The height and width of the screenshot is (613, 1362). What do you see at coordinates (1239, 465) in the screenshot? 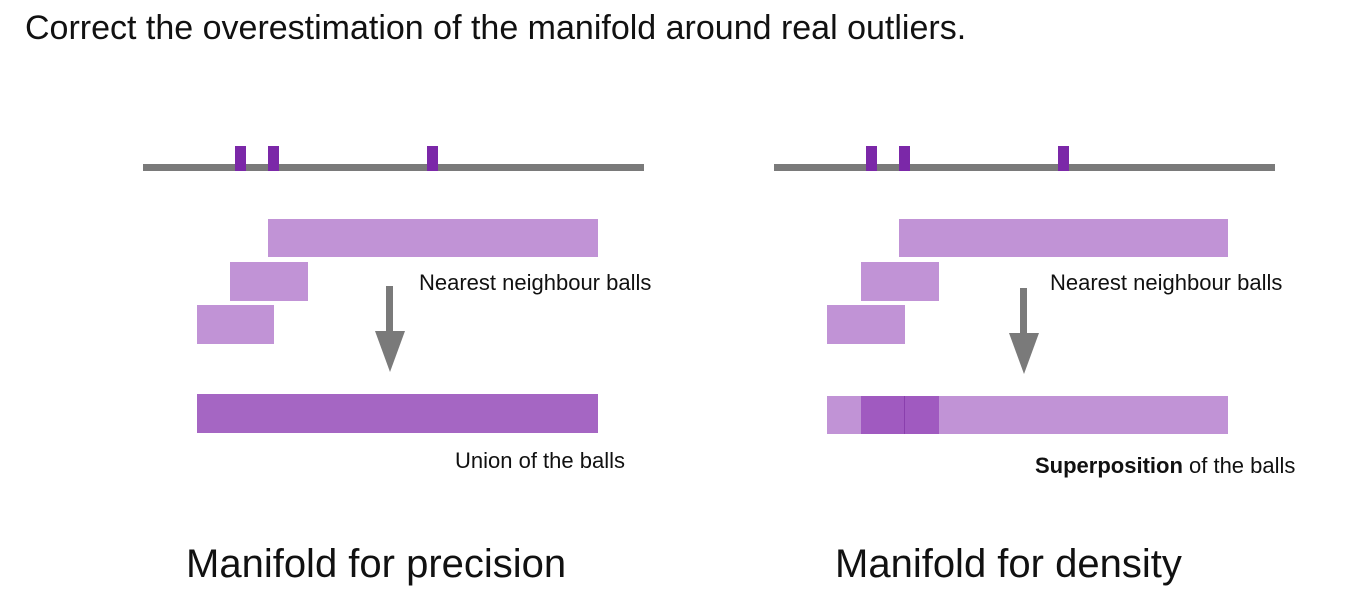
I see `result-label-rest: of the balls` at bounding box center [1239, 465].